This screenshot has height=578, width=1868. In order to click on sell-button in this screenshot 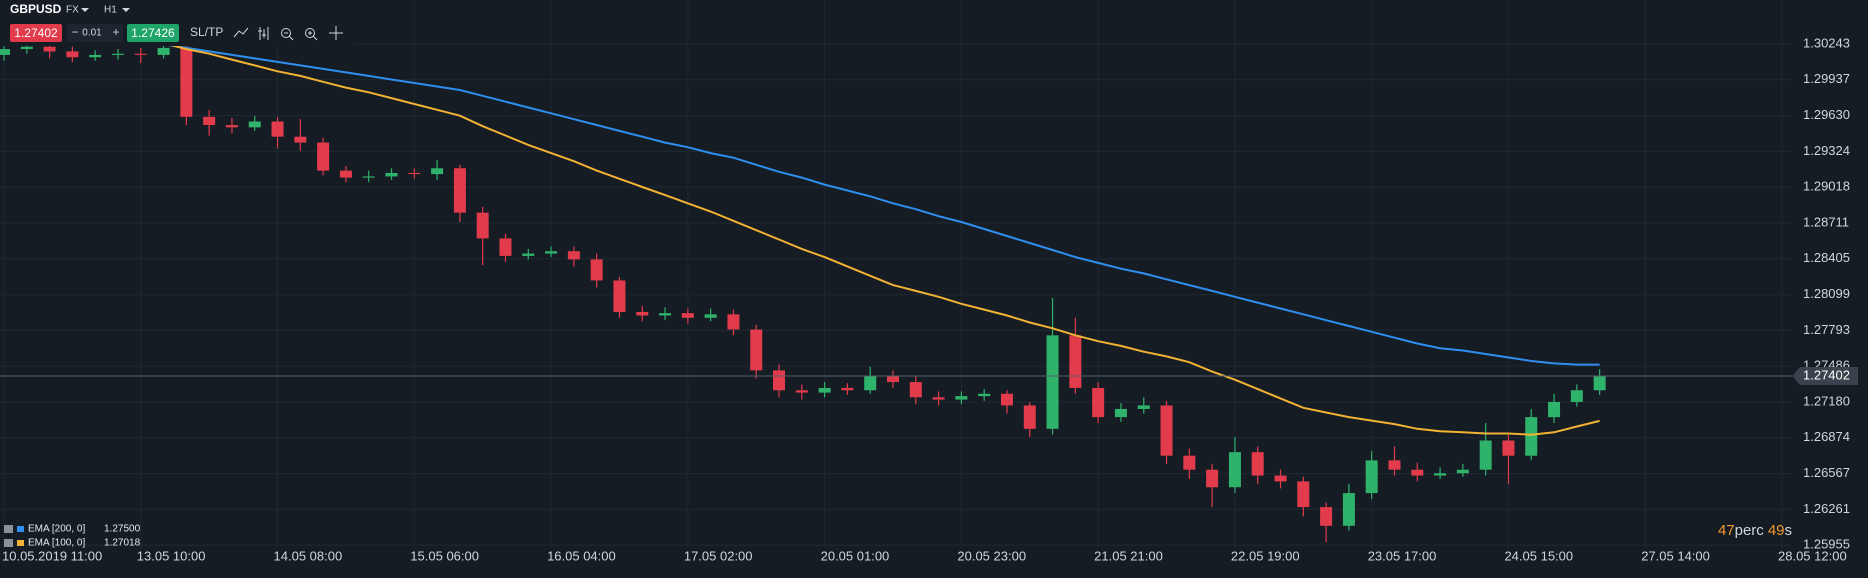, I will do `click(36, 33)`.